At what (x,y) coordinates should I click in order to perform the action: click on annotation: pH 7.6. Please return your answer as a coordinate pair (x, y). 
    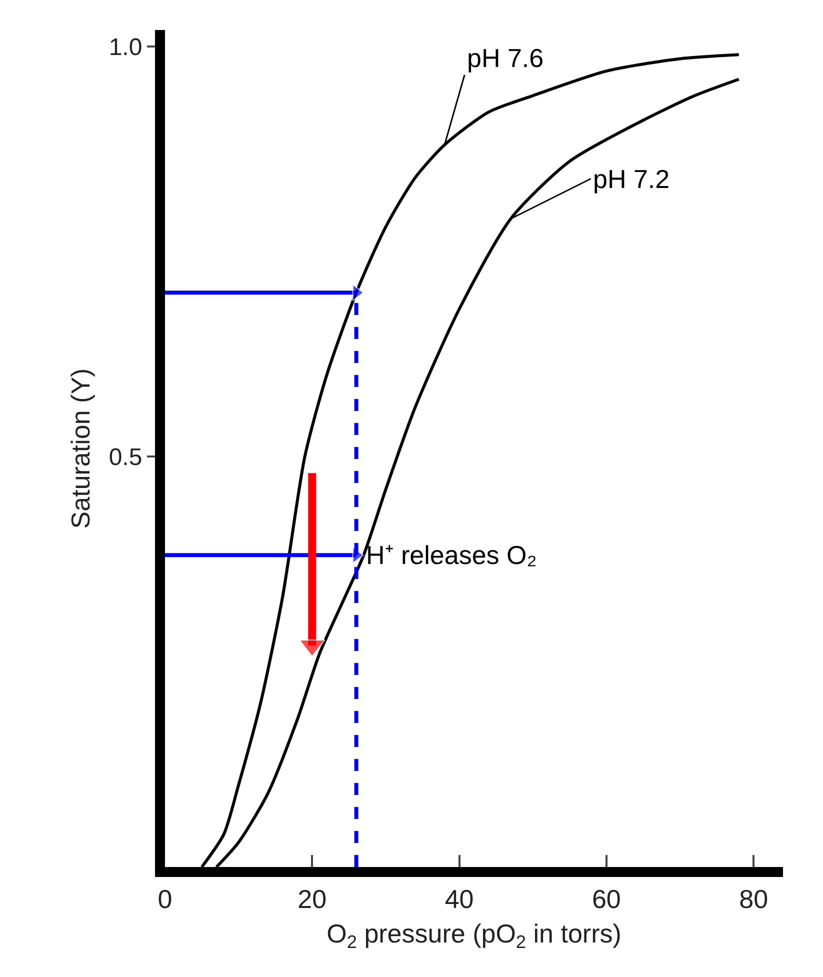
    Looking at the image, I should click on (505, 58).